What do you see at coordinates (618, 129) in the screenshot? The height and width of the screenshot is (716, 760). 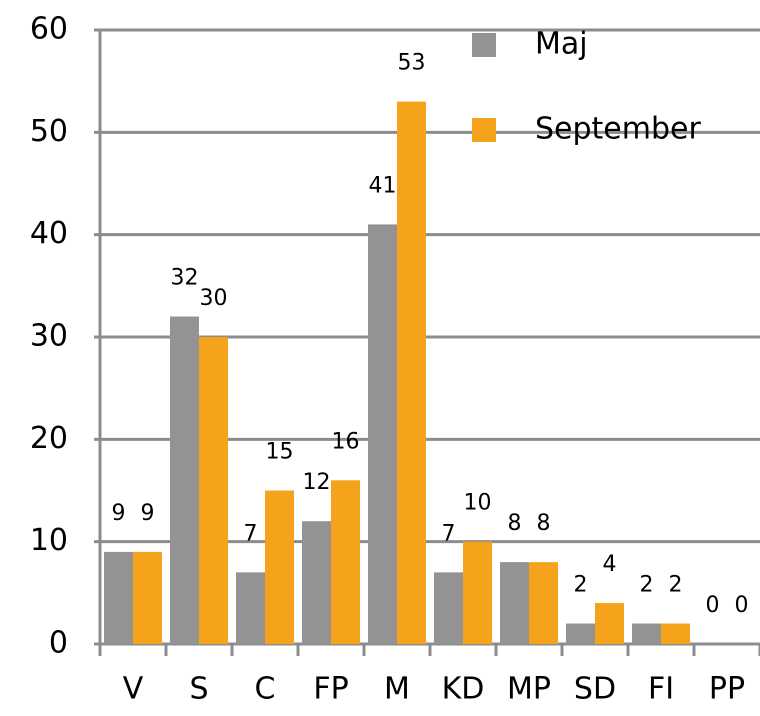 I see `legend-label: September` at bounding box center [618, 129].